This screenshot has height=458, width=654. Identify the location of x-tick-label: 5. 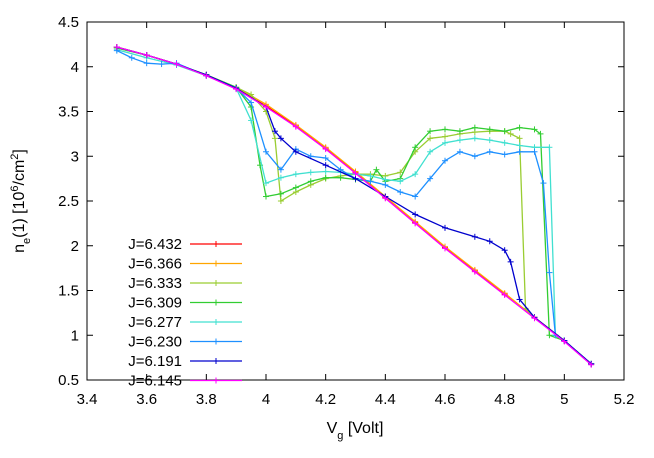
(564, 399).